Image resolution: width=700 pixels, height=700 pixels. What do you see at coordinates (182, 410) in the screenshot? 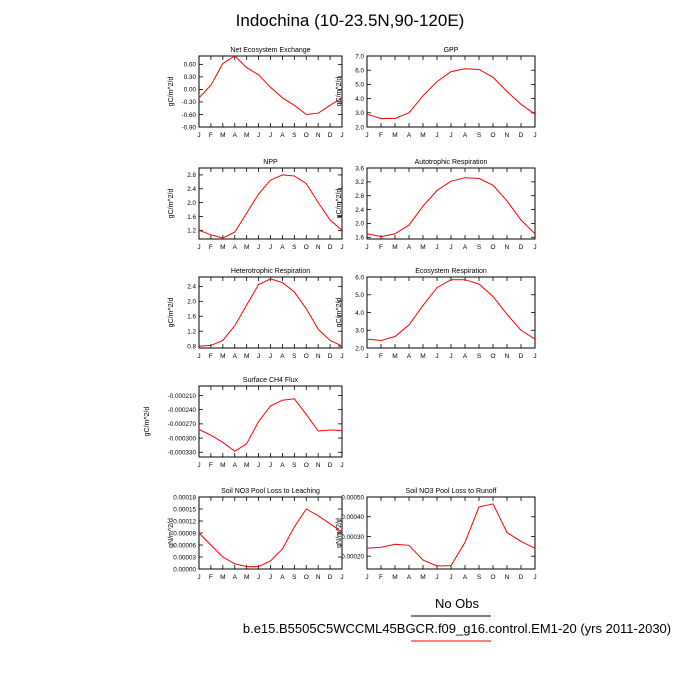
I see `y-tick-label: -0.000240` at bounding box center [182, 410].